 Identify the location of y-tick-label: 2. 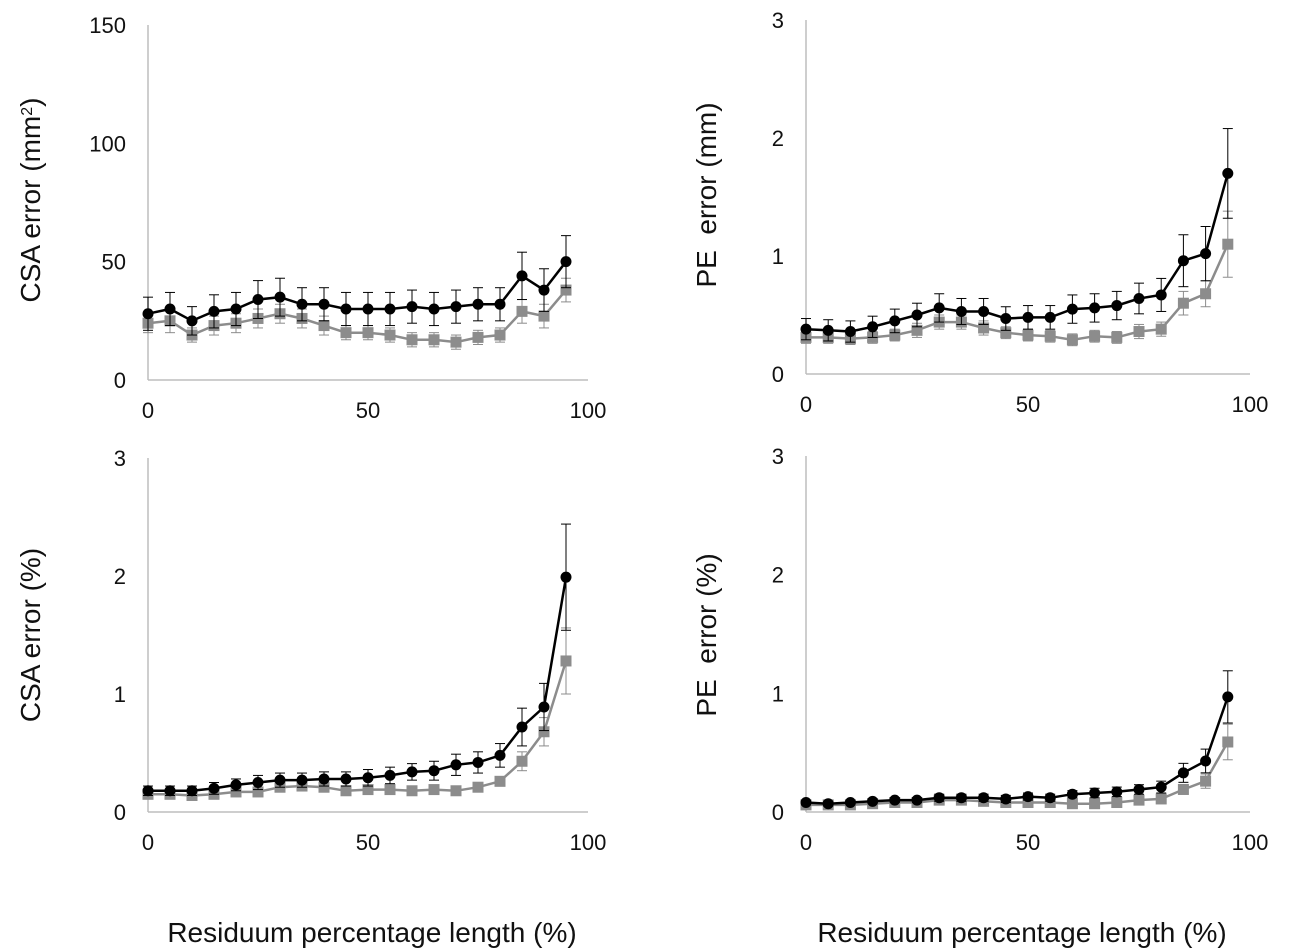
(778, 138).